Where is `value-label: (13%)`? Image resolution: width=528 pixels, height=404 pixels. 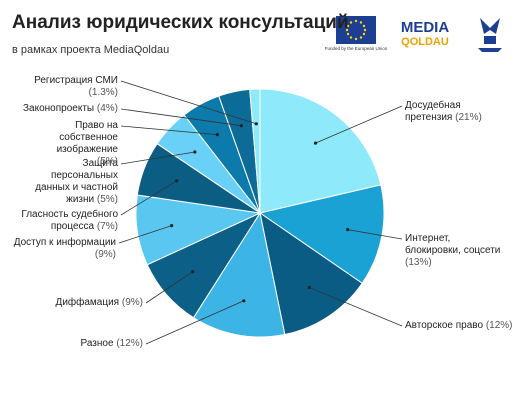
value-label: (13%) is located at coordinates (418, 262).